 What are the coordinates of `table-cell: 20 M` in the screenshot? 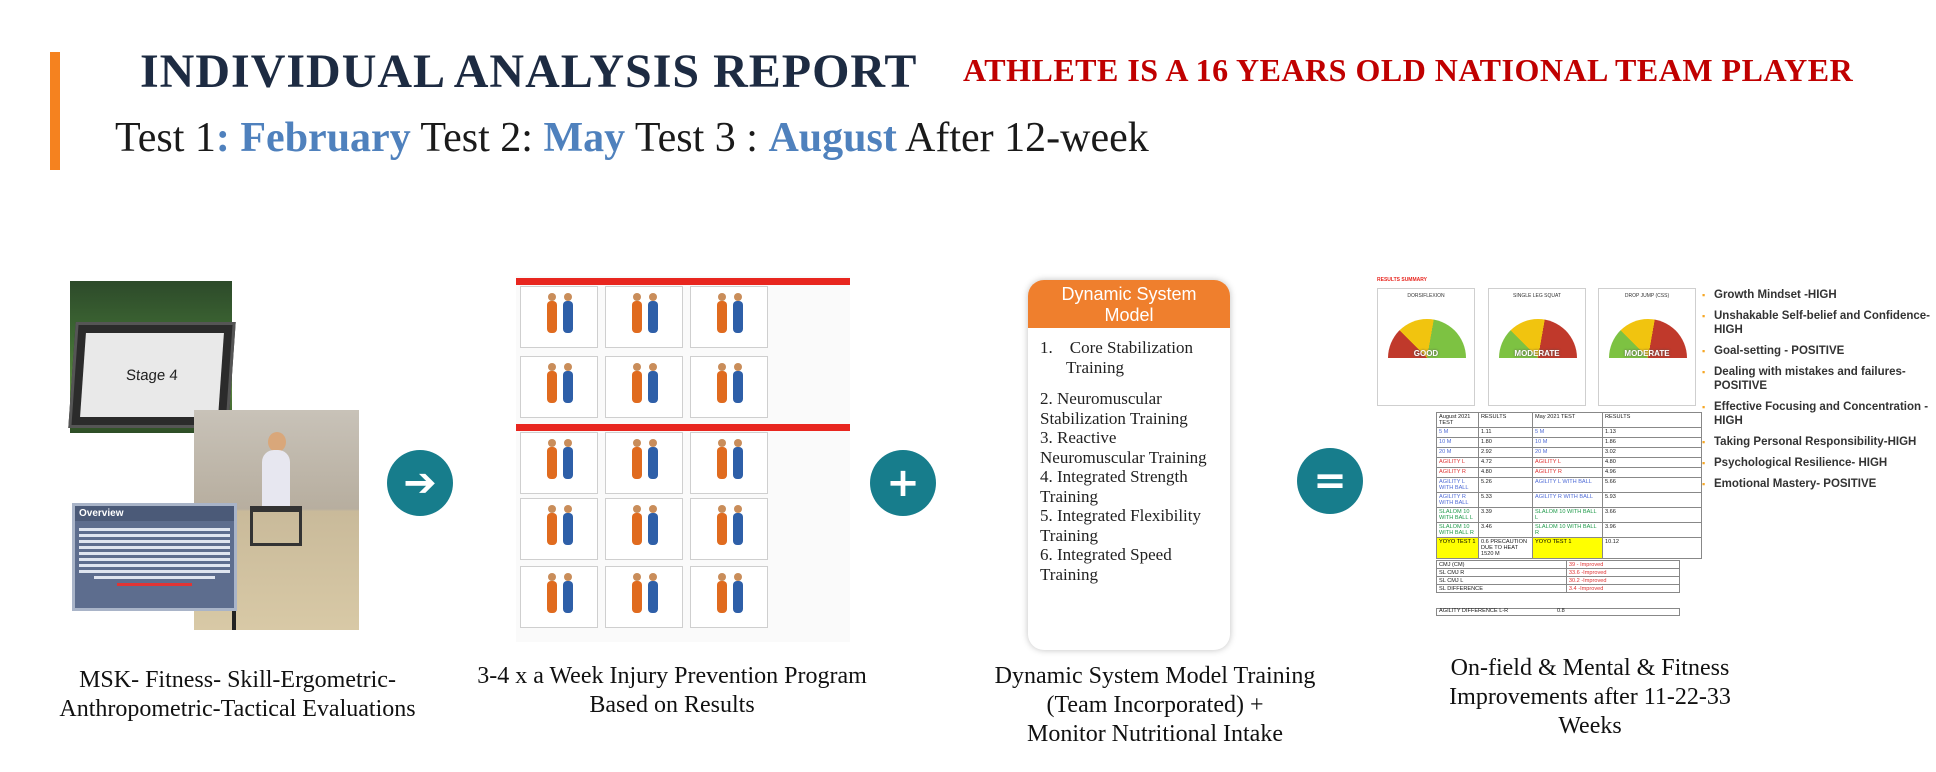 It's located at (1457, 452).